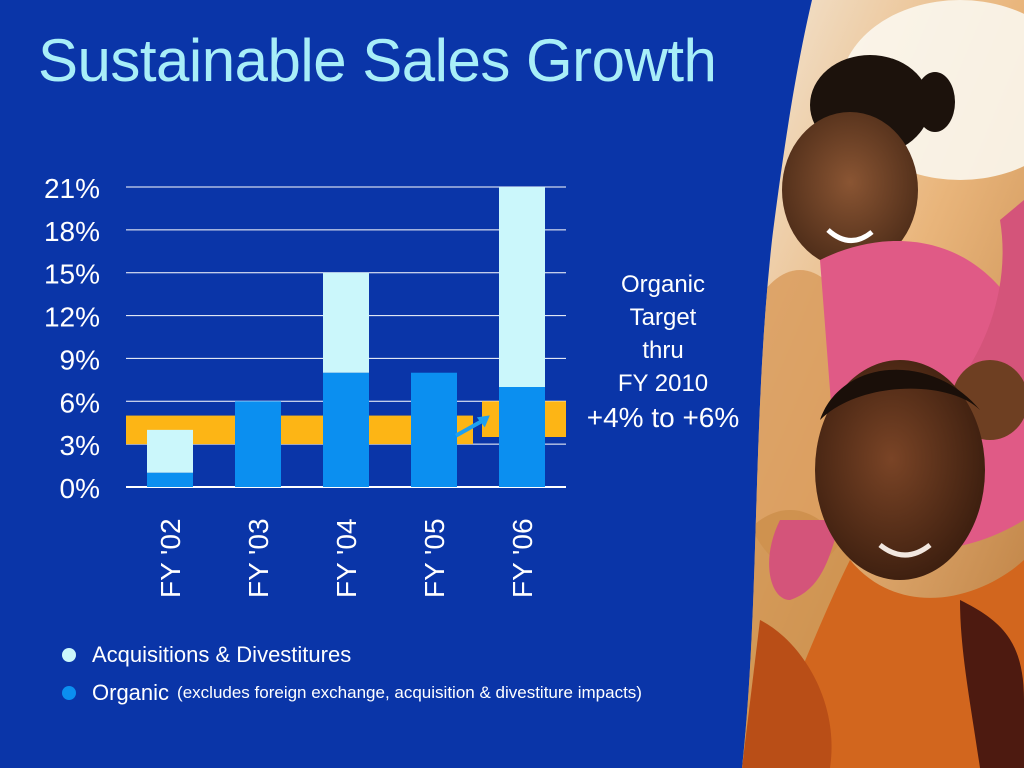 The image size is (1024, 768). What do you see at coordinates (663, 417) in the screenshot?
I see `target-range: +4% to +6%` at bounding box center [663, 417].